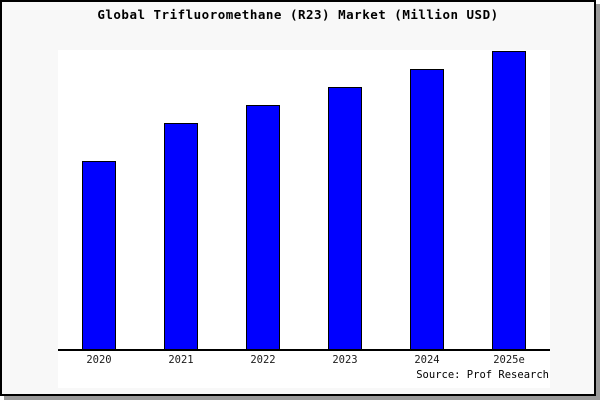 This screenshot has width=600, height=400. What do you see at coordinates (263, 226) in the screenshot?
I see `bar-2022` at bounding box center [263, 226].